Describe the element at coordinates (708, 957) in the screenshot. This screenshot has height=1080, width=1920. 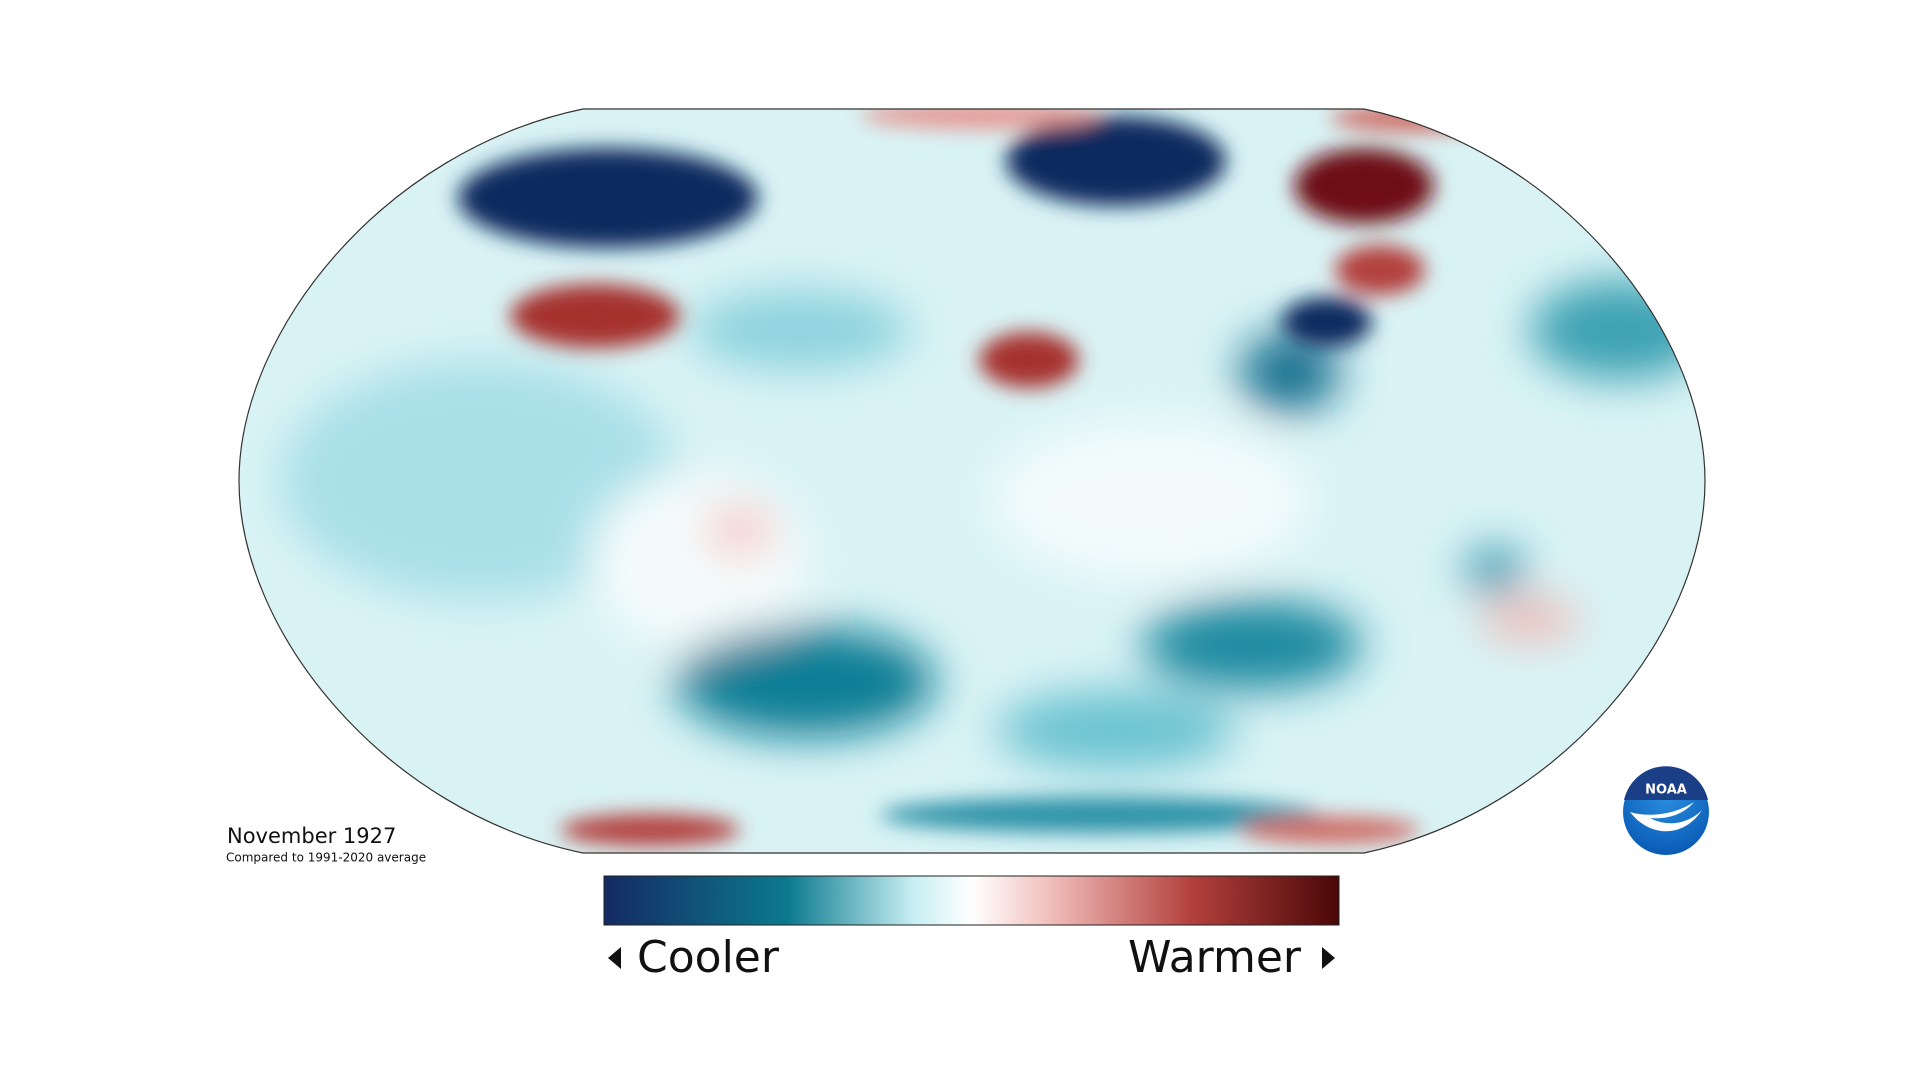
I see `legend-low-label: Cooler` at that location.